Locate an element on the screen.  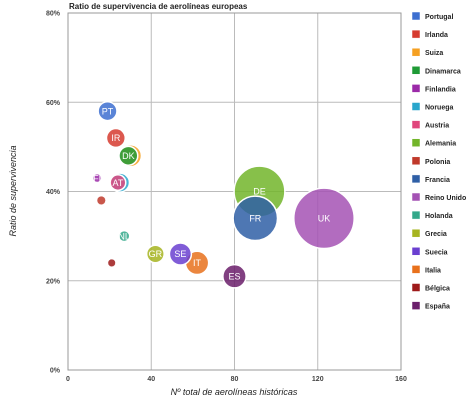
legend-item-finlandia: Finlandia is located at coordinates (433, 88).